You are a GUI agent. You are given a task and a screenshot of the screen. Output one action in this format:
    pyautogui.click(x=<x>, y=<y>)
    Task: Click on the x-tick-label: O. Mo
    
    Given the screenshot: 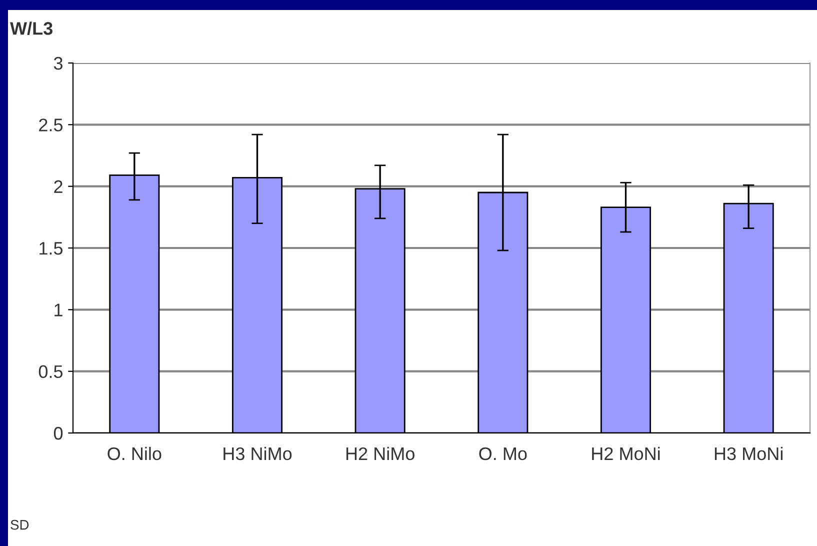 What is the action you would take?
    pyautogui.click(x=503, y=453)
    